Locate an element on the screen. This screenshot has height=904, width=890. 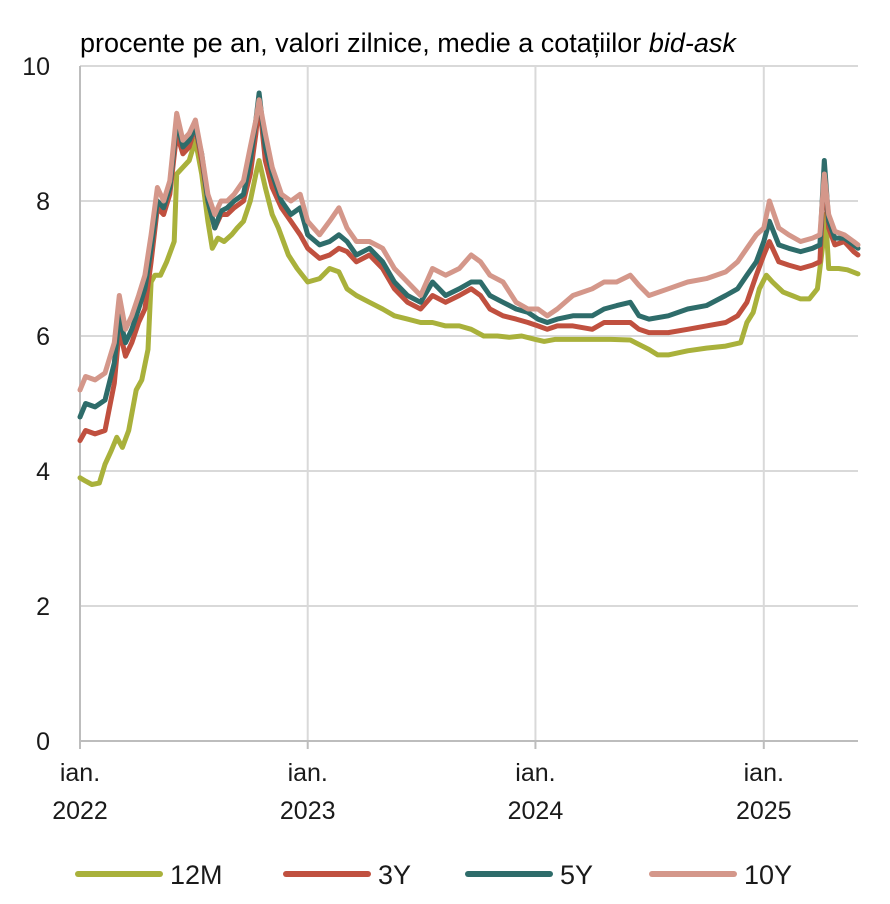
legend-label-3y: 3Y is located at coordinates (394, 875).